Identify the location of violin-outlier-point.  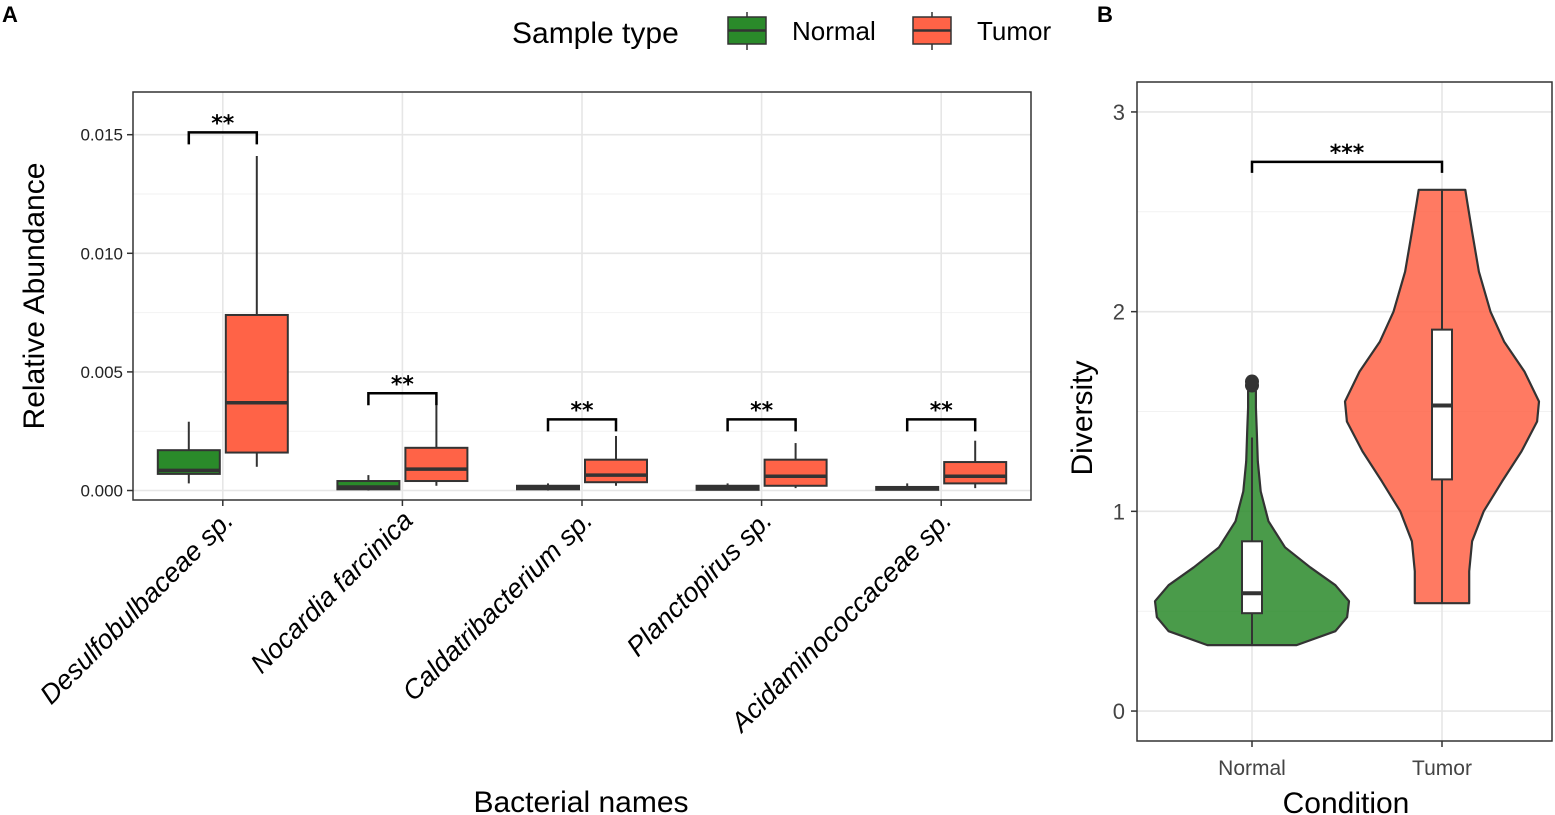
(1252, 381).